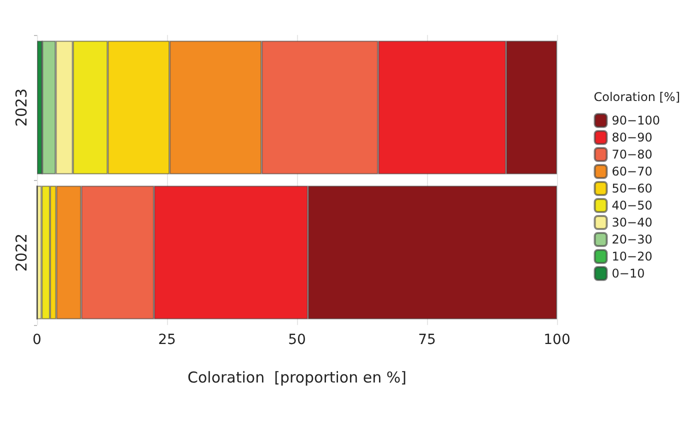 This screenshot has width=691, height=421. Describe the element at coordinates (427, 340) in the screenshot. I see `x-tick-label: 75` at that location.